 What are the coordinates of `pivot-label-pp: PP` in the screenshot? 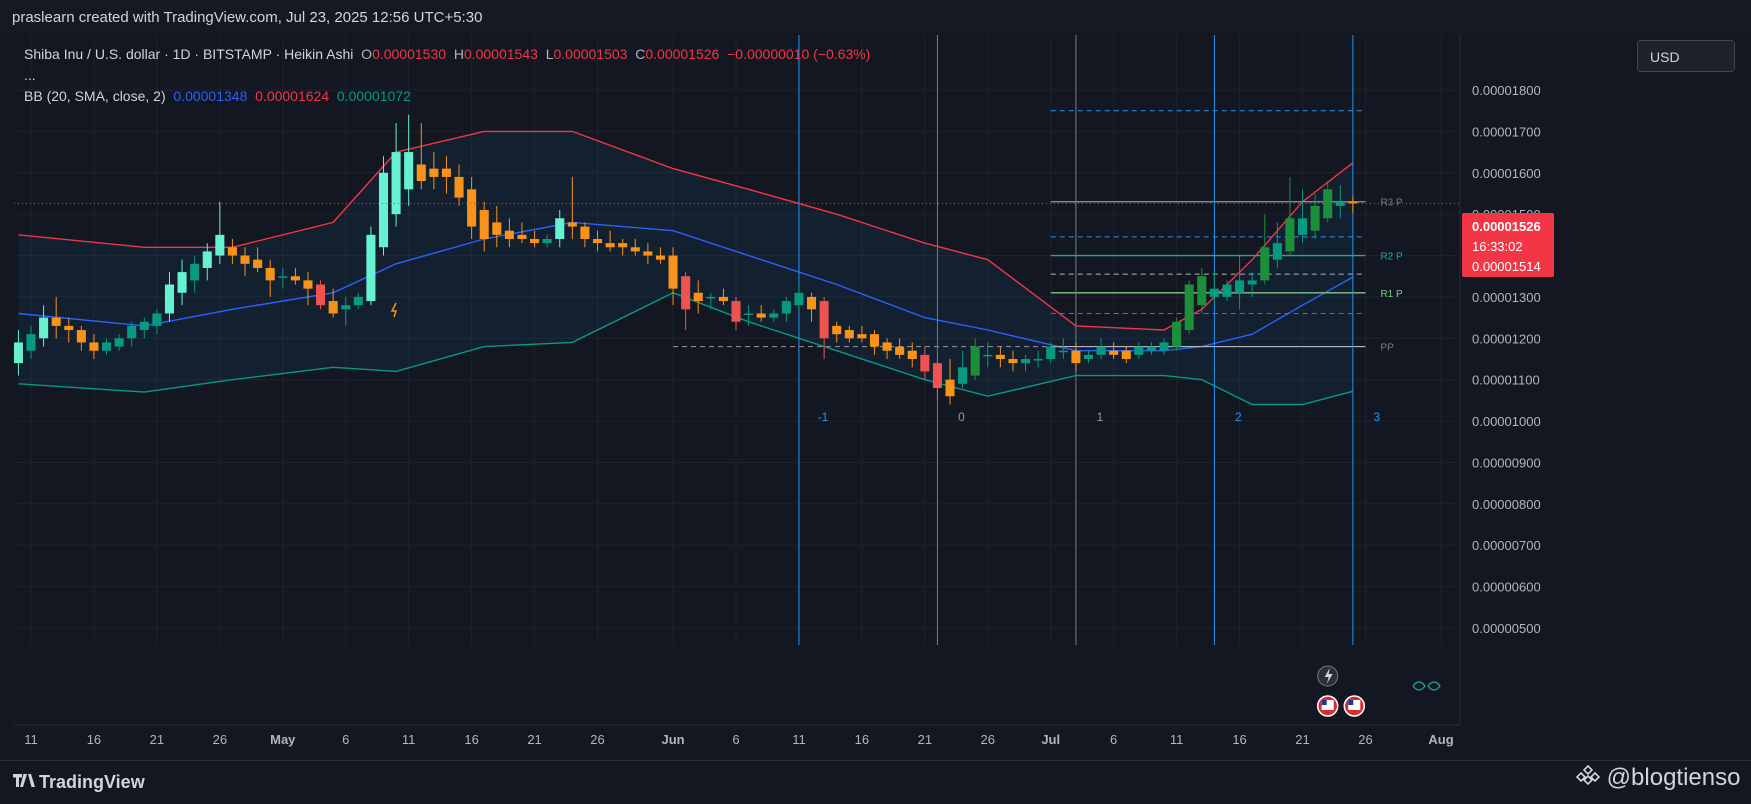 It's located at (1387, 348).